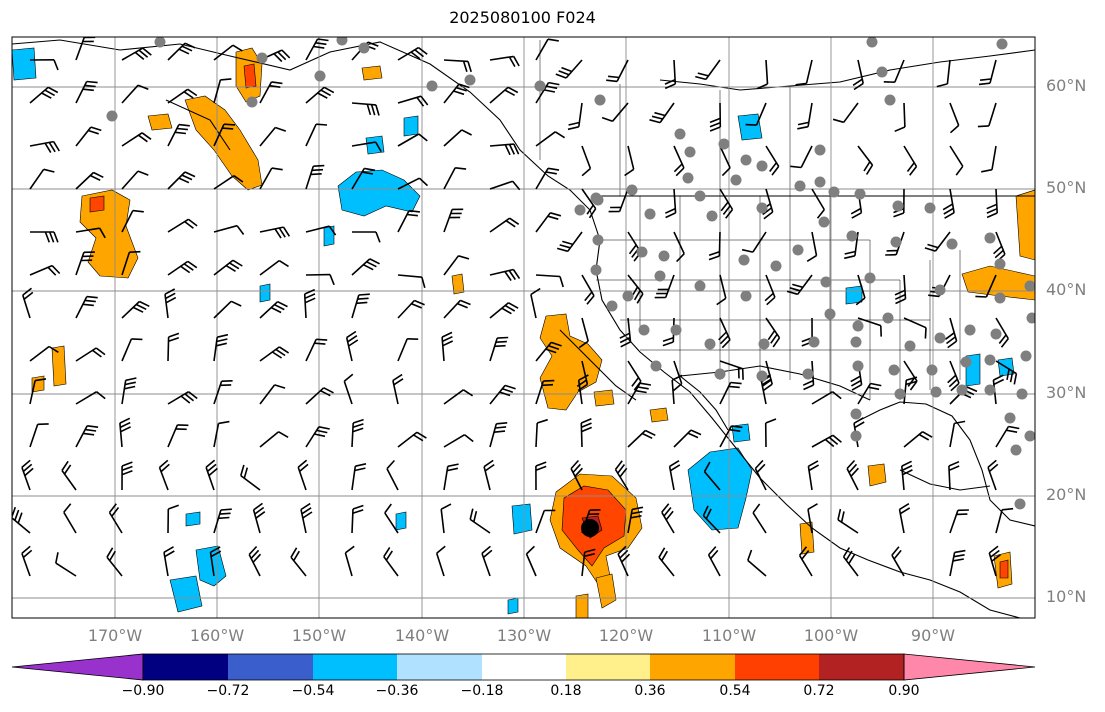 The height and width of the screenshot is (712, 1105). Describe the element at coordinates (397, 691) in the screenshot. I see `colorbar-tick: −0.36` at that location.